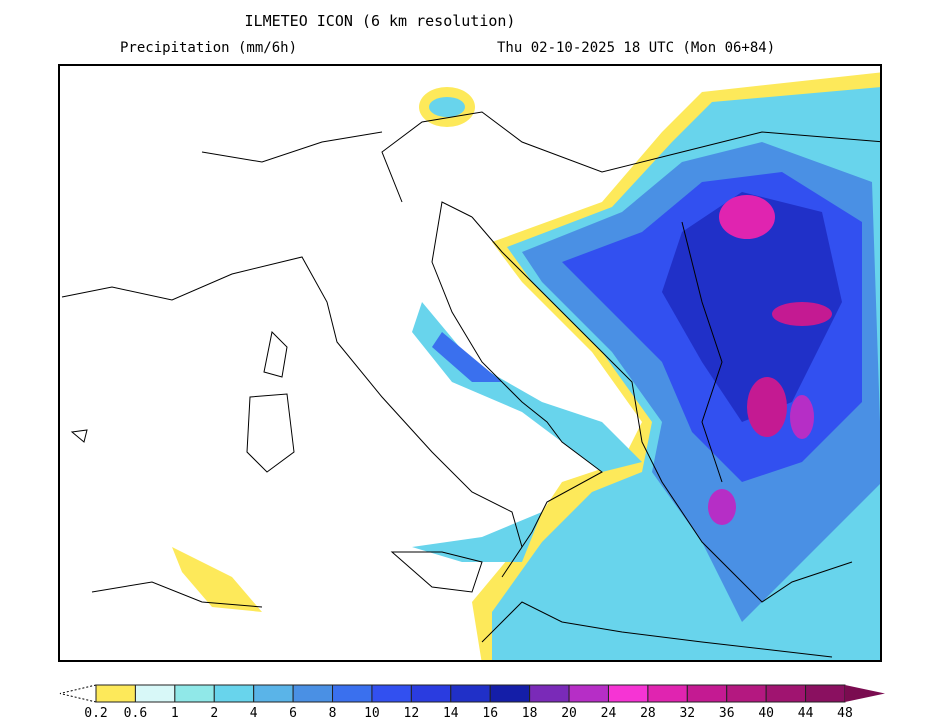  I want to click on colorbar-label: 14, so click(450, 713).